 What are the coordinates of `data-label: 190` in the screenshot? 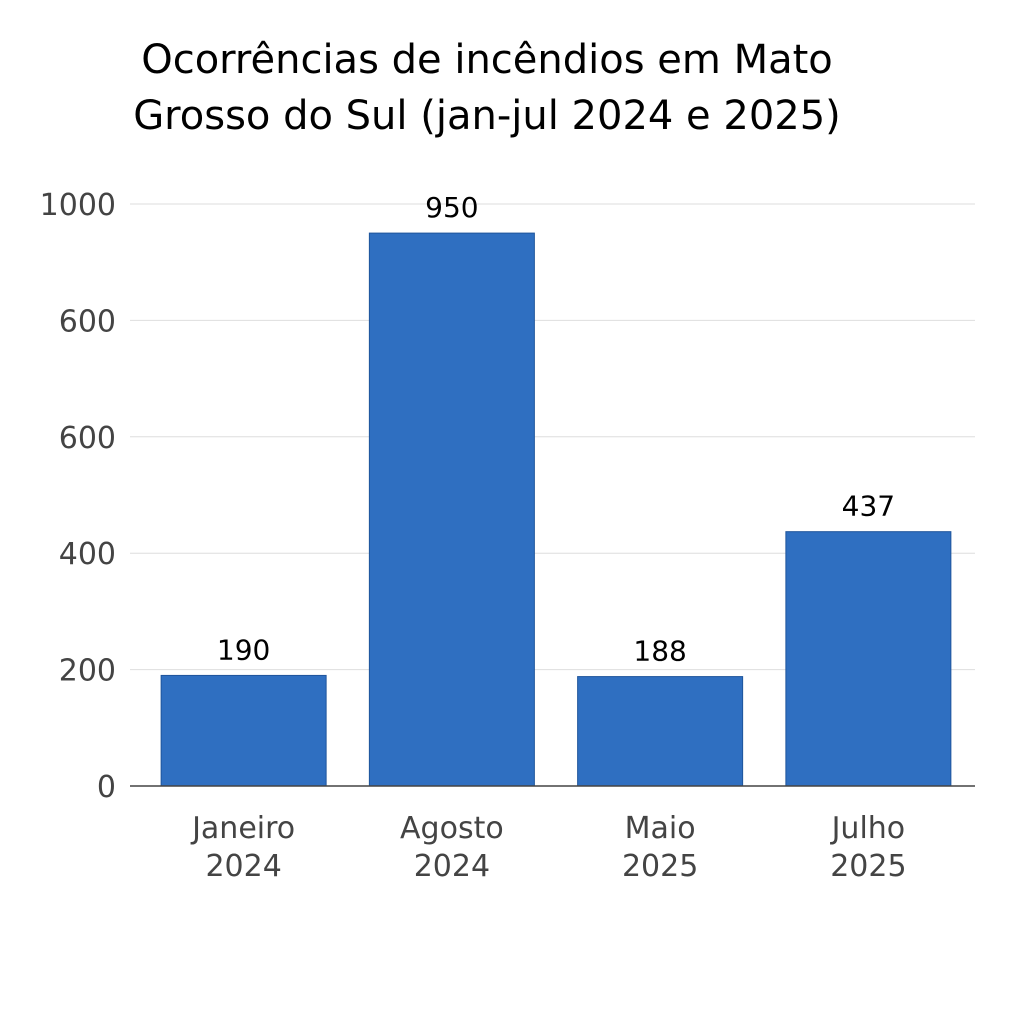 It's located at (243, 649).